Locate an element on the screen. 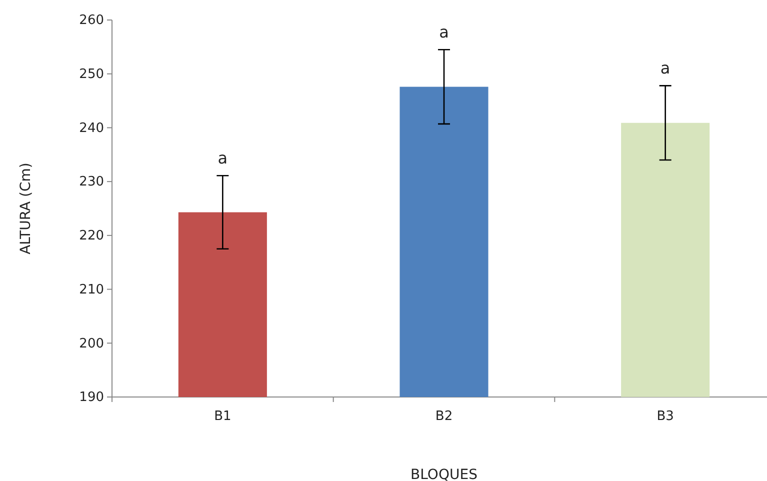  y-tick-label: 220 is located at coordinates (91, 236).